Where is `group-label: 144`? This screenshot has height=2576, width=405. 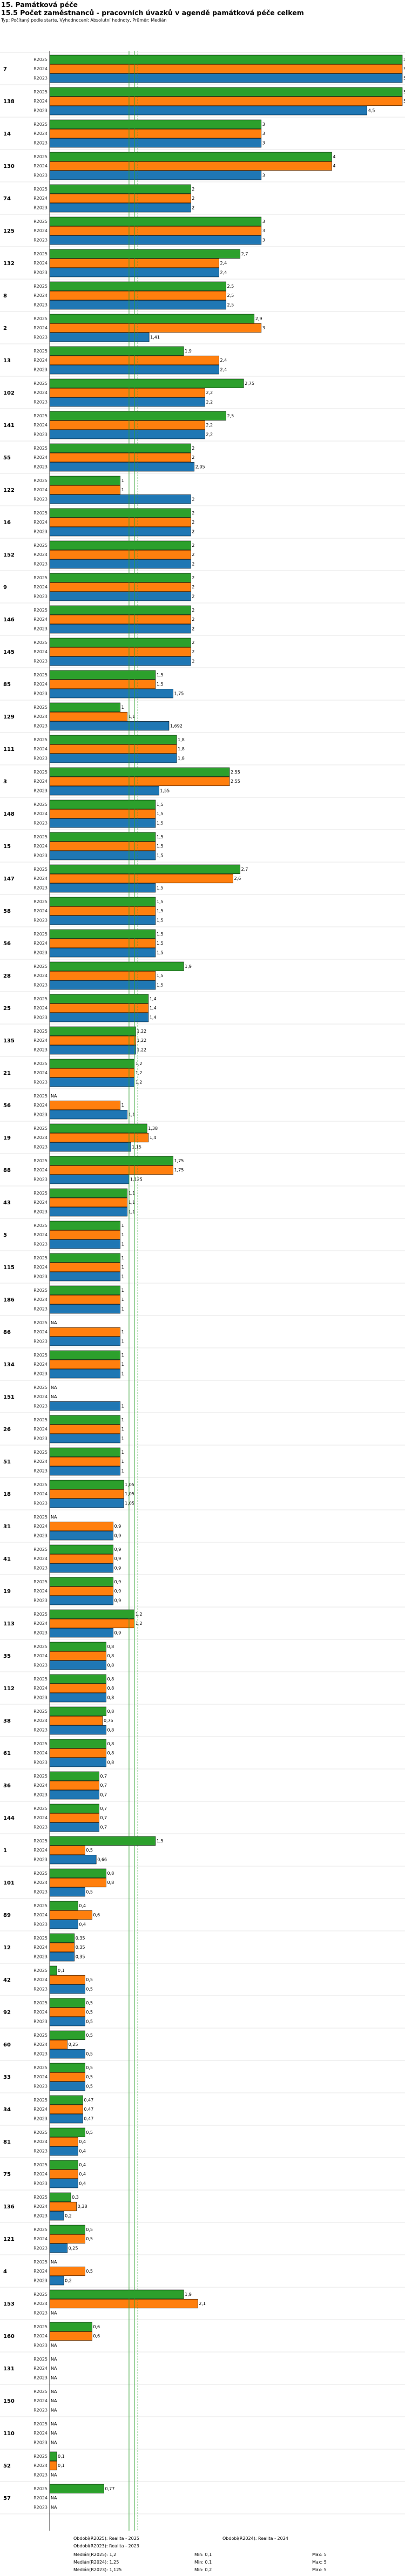
group-label: 144 is located at coordinates (9, 1818).